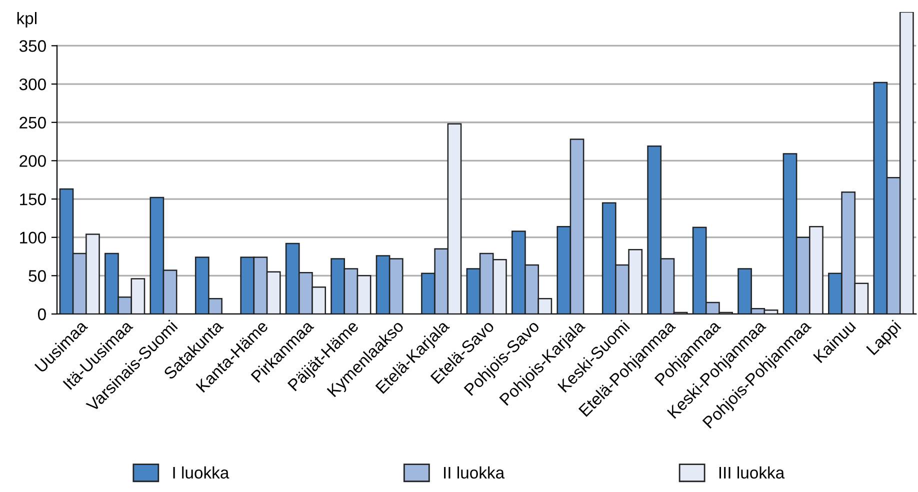  What do you see at coordinates (32, 46) in the screenshot?
I see `y-tick-label: 350` at bounding box center [32, 46].